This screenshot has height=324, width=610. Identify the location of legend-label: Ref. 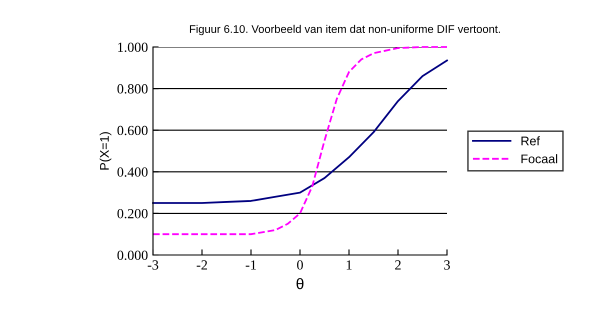
(530, 141).